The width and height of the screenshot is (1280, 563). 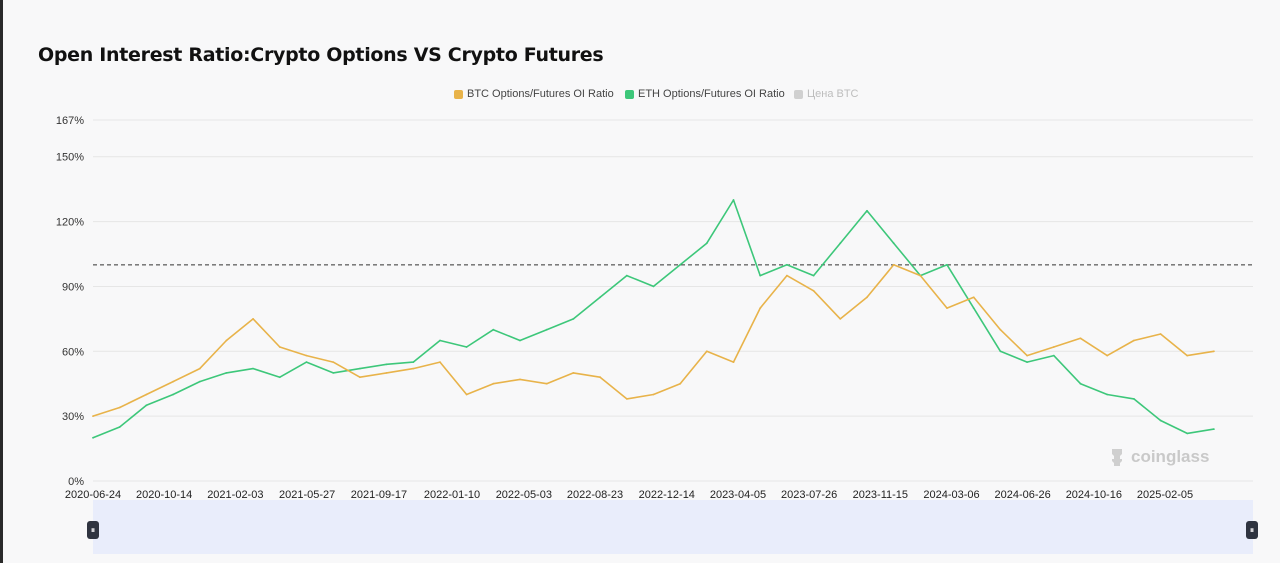 What do you see at coordinates (70, 158) in the screenshot?
I see `y-tick-label: 150%` at bounding box center [70, 158].